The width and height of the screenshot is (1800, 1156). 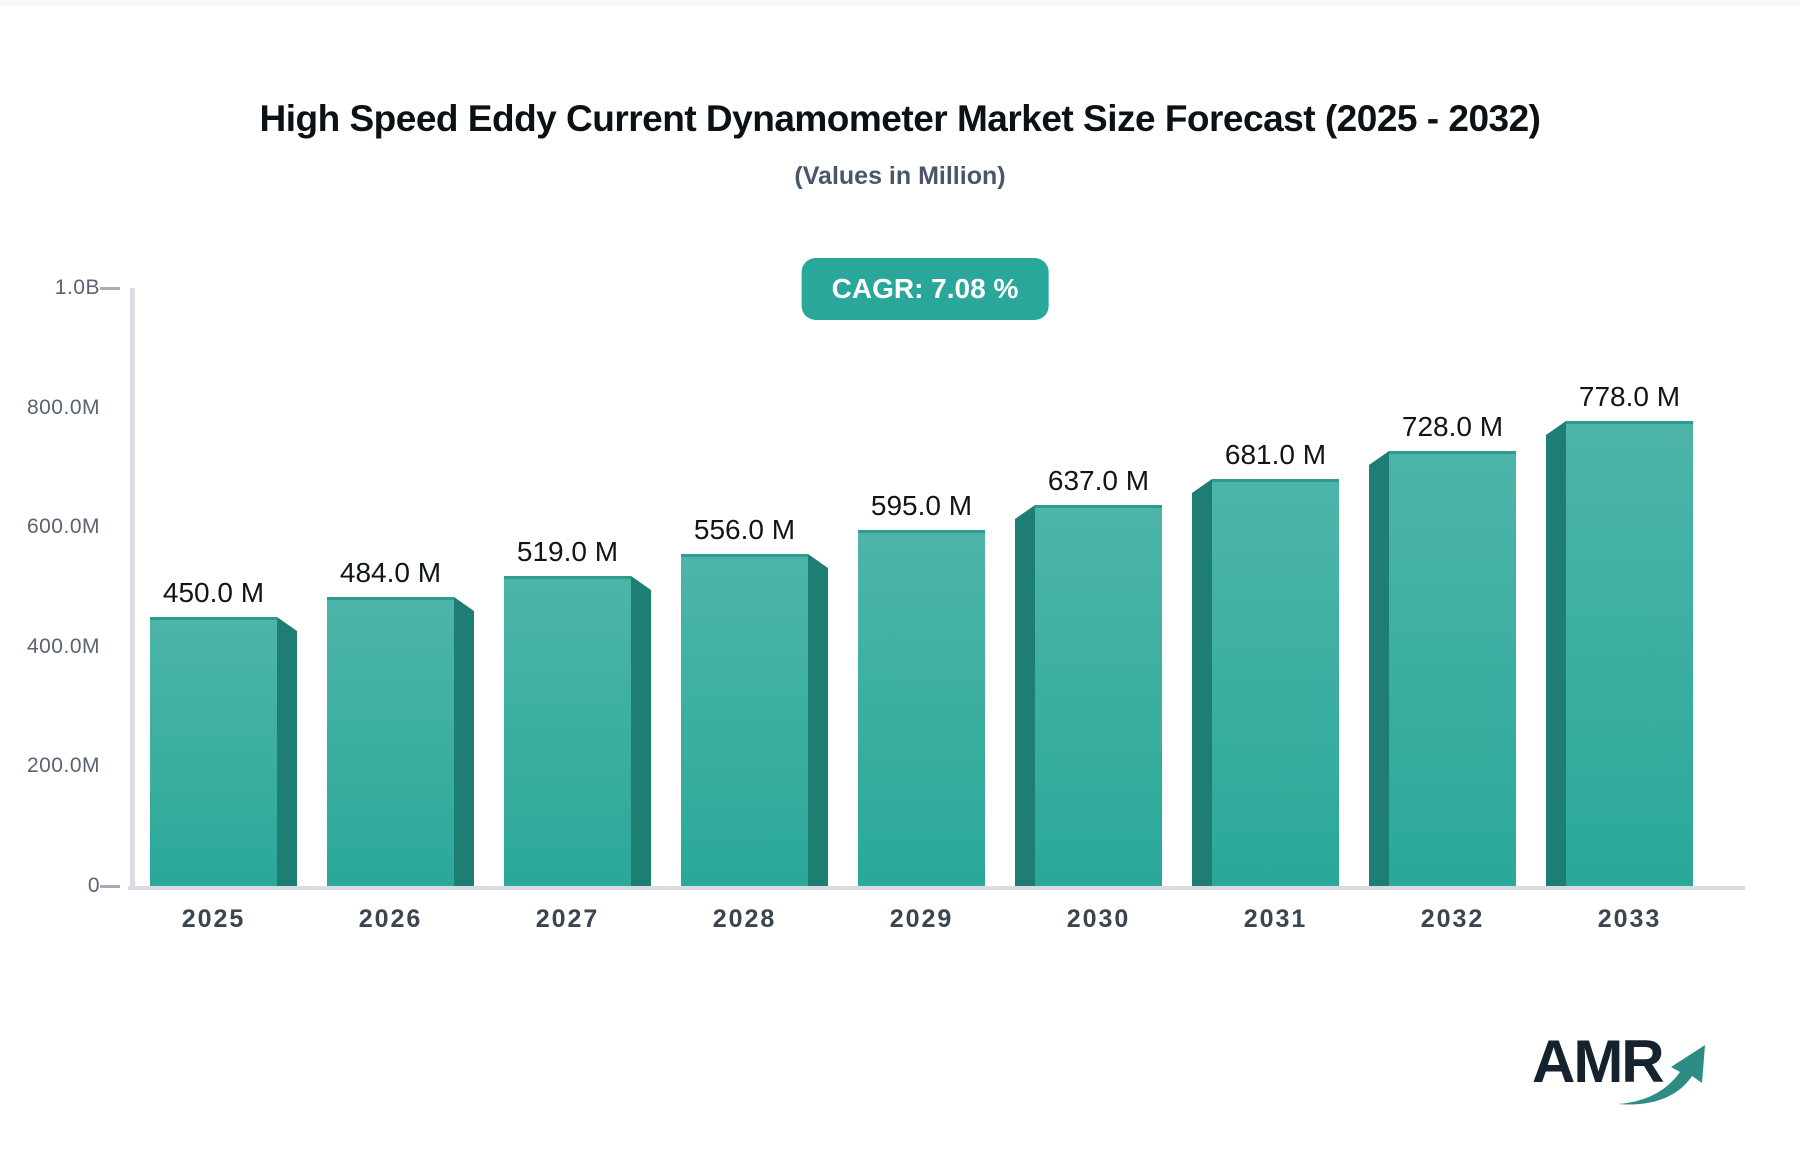 I want to click on x-axis-year-label: 2029, so click(x=921, y=919).